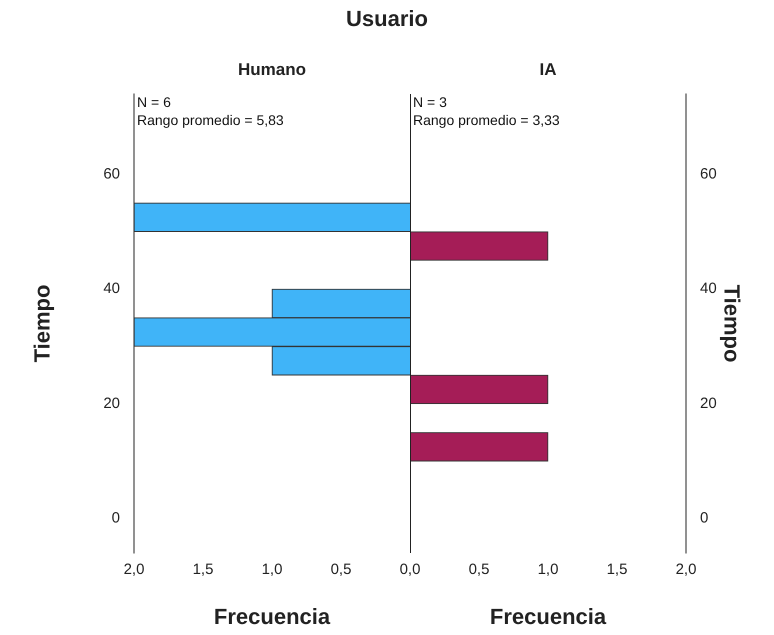 The width and height of the screenshot is (774, 635). I want to click on x-tick-label: 0,0, so click(410, 569).